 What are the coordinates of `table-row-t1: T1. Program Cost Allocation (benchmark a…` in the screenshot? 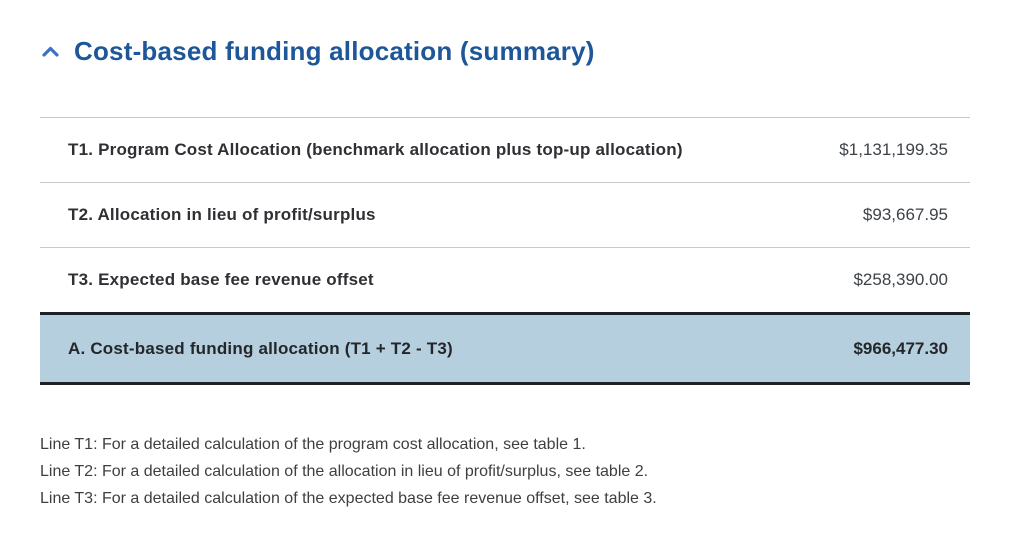 It's located at (505, 149).